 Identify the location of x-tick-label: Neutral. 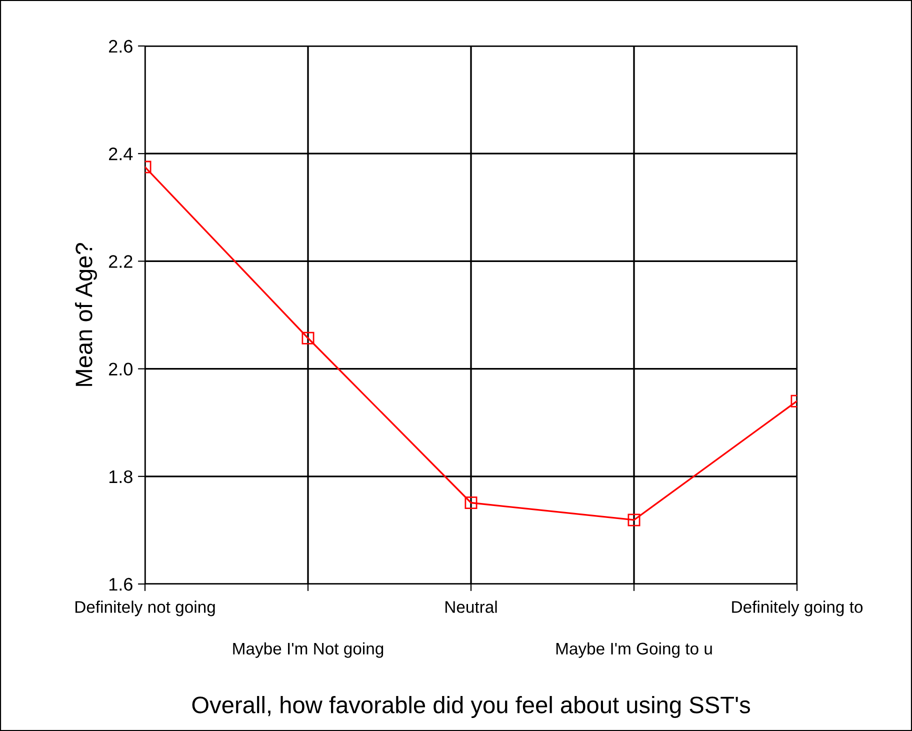
(471, 606).